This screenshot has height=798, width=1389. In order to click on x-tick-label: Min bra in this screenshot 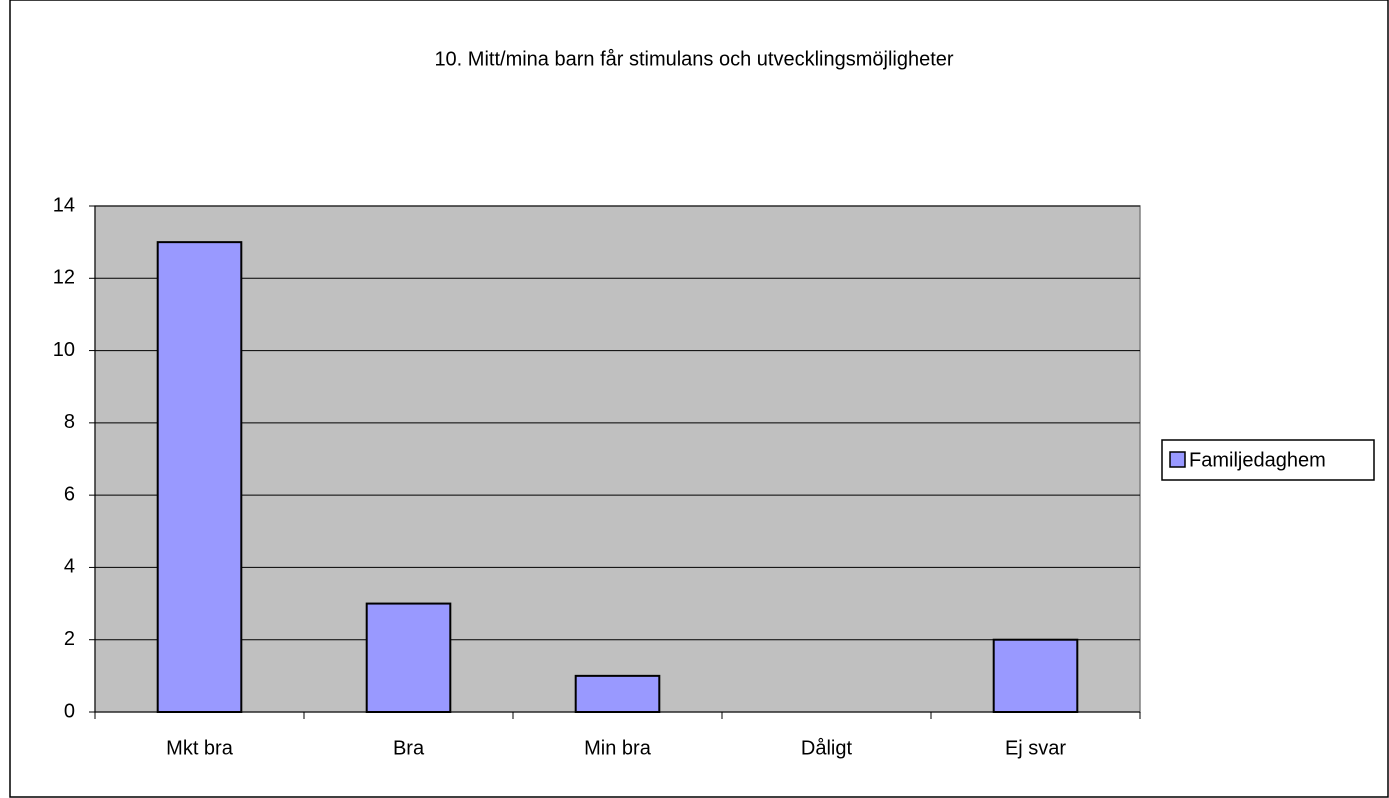, I will do `click(618, 748)`.